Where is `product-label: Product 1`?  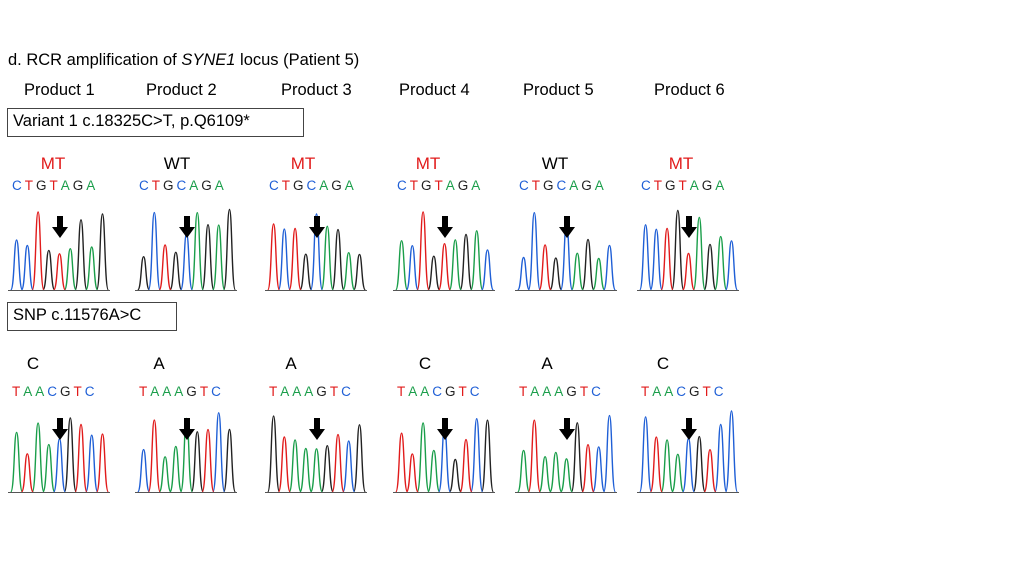
product-label: Product 1 is located at coordinates (59, 90).